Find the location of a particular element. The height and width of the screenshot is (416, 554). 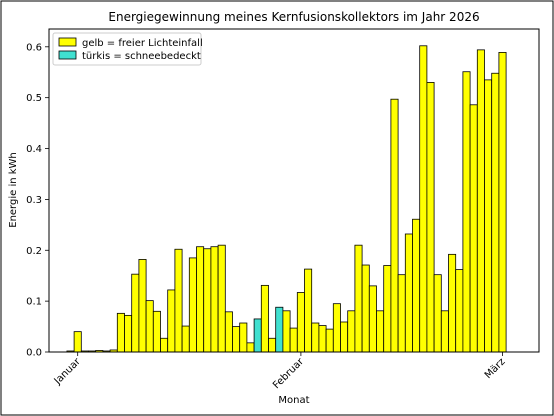

y-tick-label: 0.1 is located at coordinates (34, 302).